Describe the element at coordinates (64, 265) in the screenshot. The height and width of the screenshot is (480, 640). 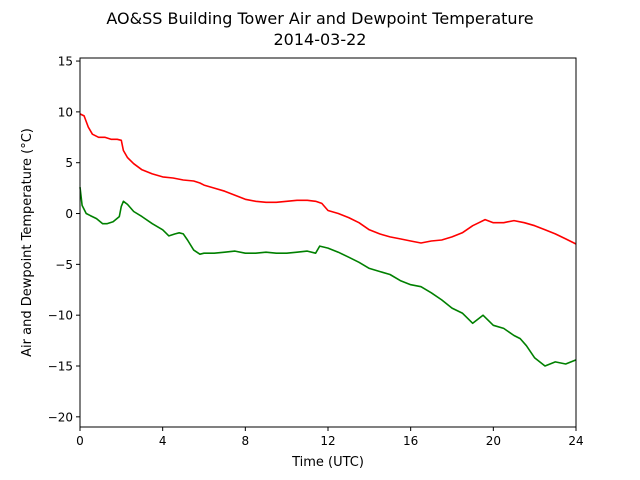
I see `y-tick-label: −5` at that location.